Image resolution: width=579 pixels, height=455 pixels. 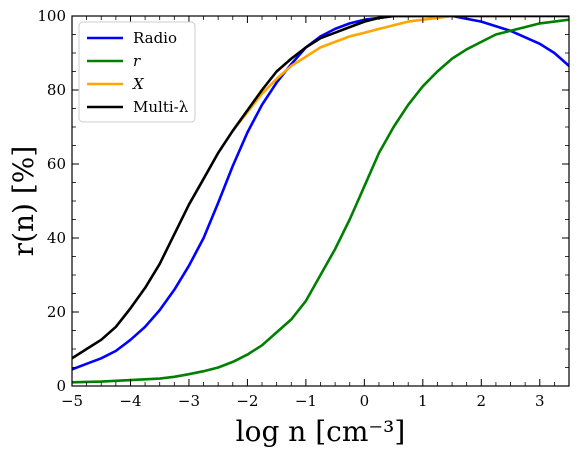 I want to click on legend: Radio rX Multi-λ, so click(x=137, y=72).